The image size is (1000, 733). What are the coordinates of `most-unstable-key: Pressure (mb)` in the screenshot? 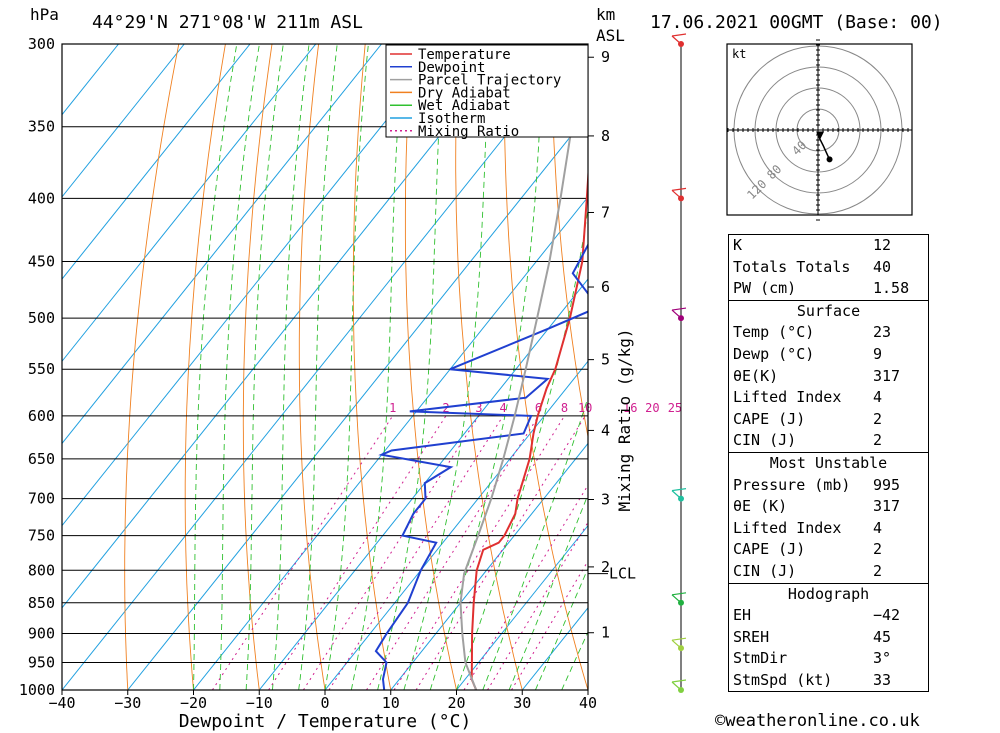 It's located at (792, 484).